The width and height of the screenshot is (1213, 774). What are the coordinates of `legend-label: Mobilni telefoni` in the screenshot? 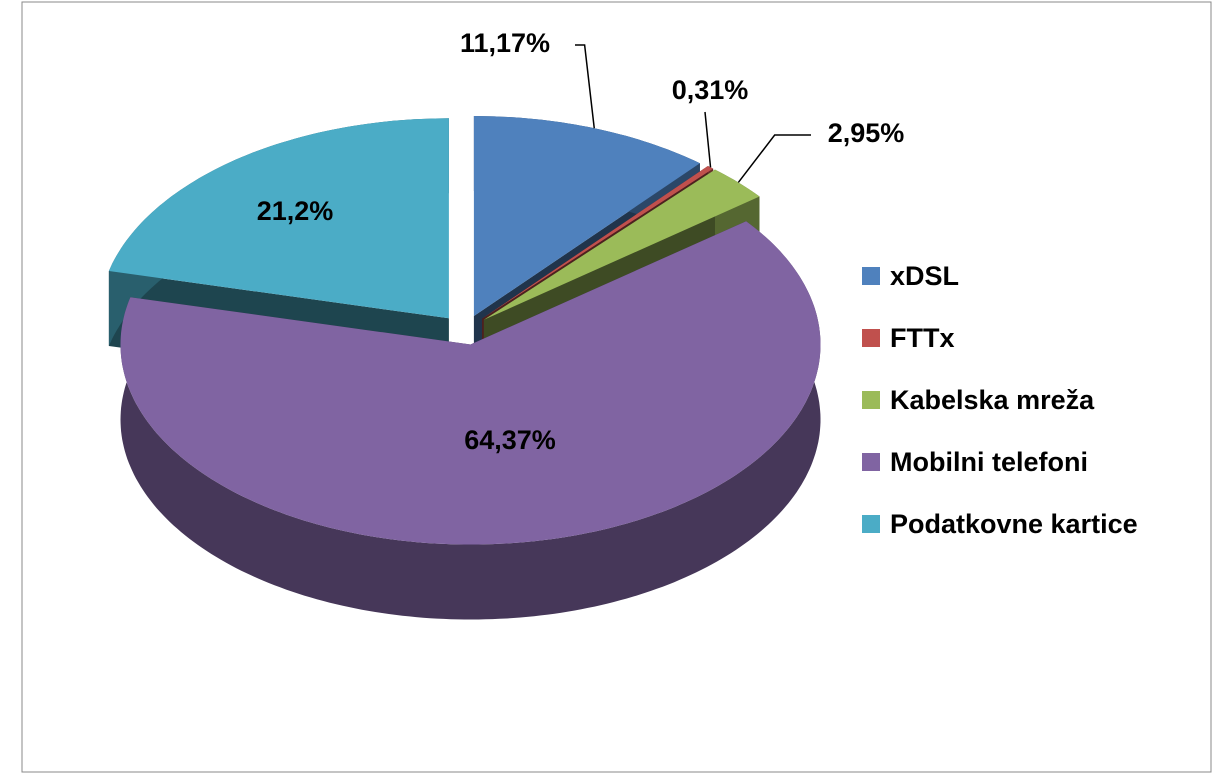 It's located at (989, 462).